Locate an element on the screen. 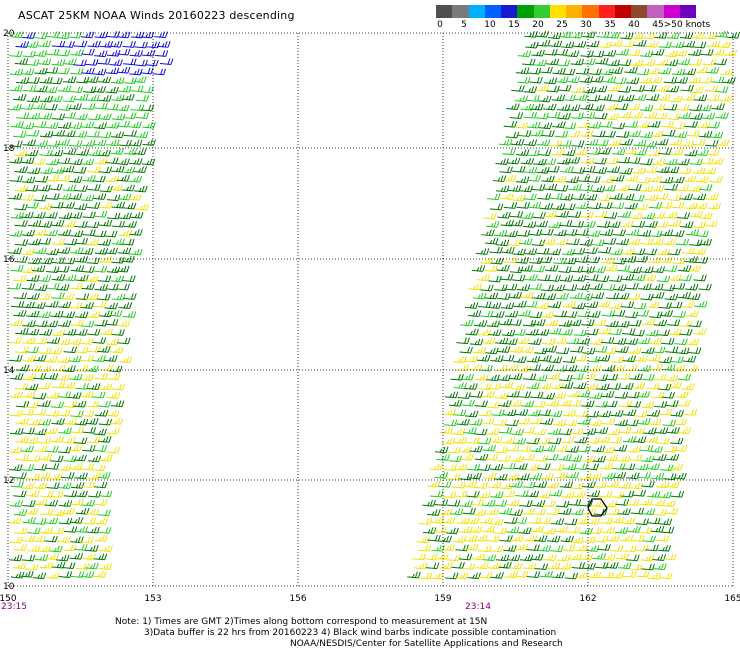 The image size is (740, 650). latitude-label: 16 is located at coordinates (9, 260).